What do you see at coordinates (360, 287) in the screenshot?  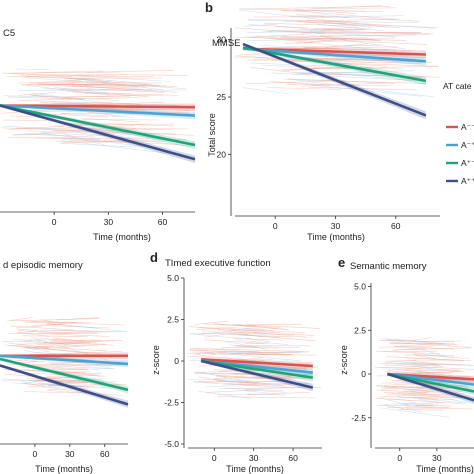 I see `y-tick-label: 5.0` at bounding box center [360, 287].